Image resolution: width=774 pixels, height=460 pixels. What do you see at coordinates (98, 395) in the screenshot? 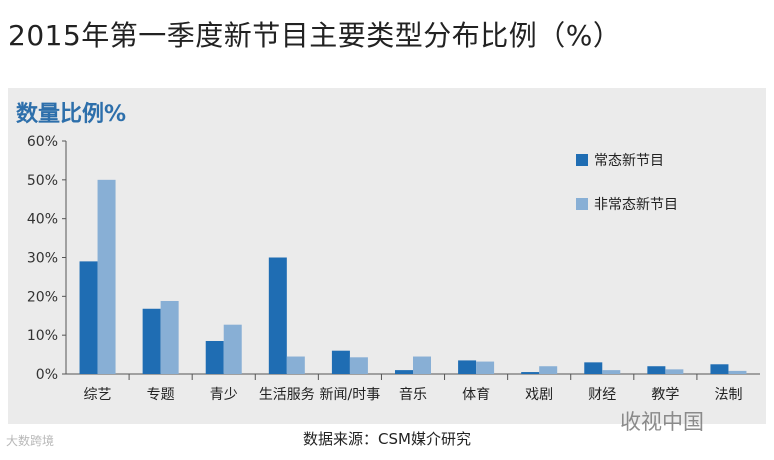
I see `x-tick-label: 综艺` at bounding box center [98, 395].